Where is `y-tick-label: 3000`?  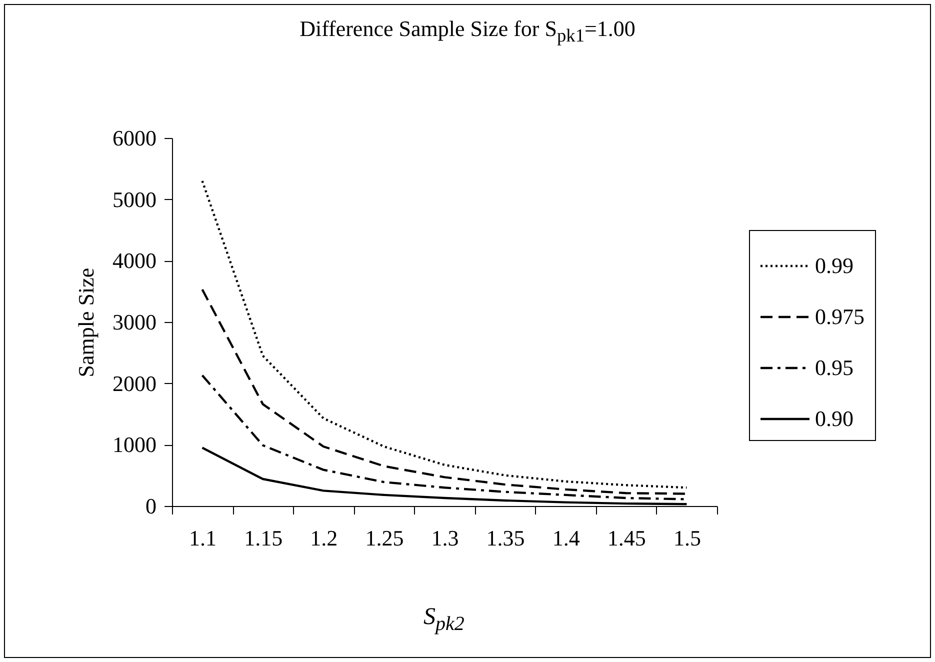 y-tick-label: 3000 is located at coordinates (134, 322).